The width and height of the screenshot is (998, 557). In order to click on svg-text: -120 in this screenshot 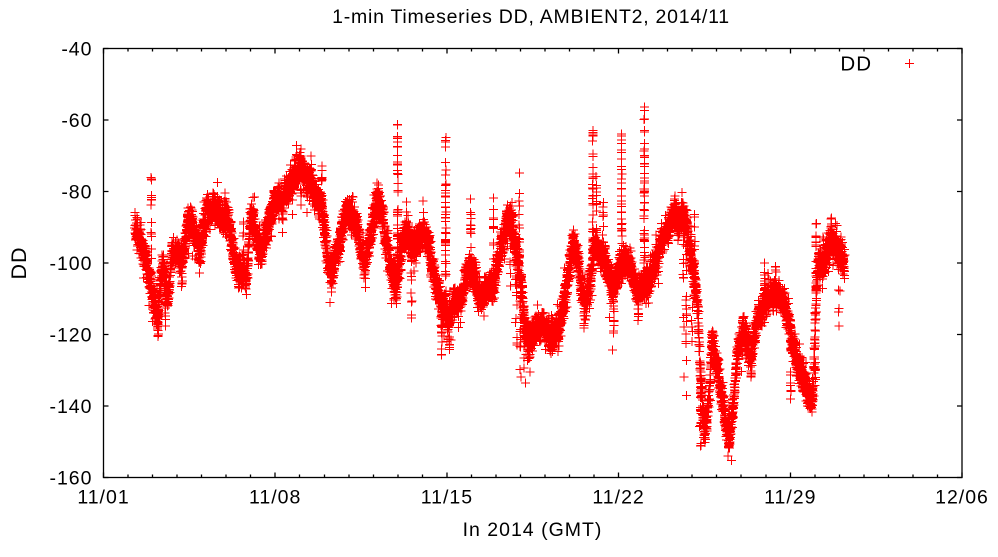, I will do `click(70, 336)`.